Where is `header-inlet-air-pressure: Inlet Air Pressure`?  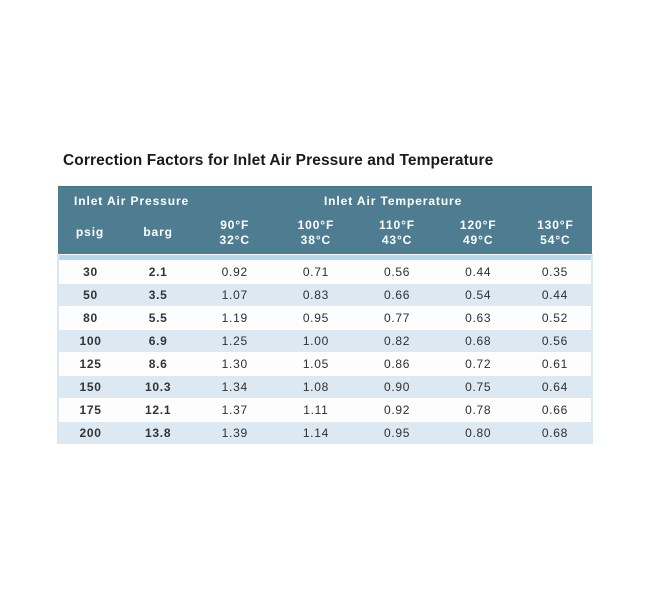 header-inlet-air-pressure: Inlet Air Pressure is located at coordinates (126, 200).